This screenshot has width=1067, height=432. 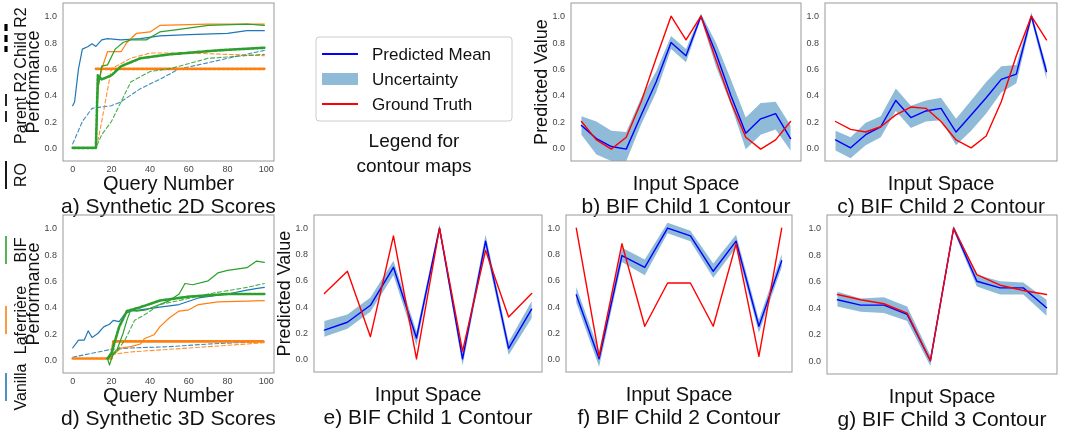 I want to click on text: f) BIF Child 2 Contour, so click(x=679, y=416).